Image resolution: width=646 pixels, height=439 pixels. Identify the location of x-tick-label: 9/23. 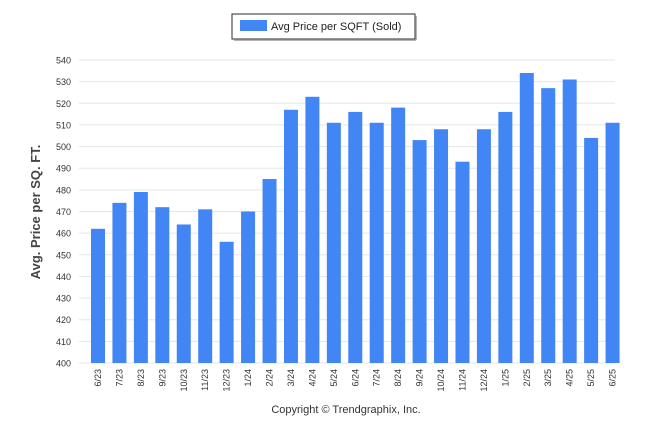
(162, 378).